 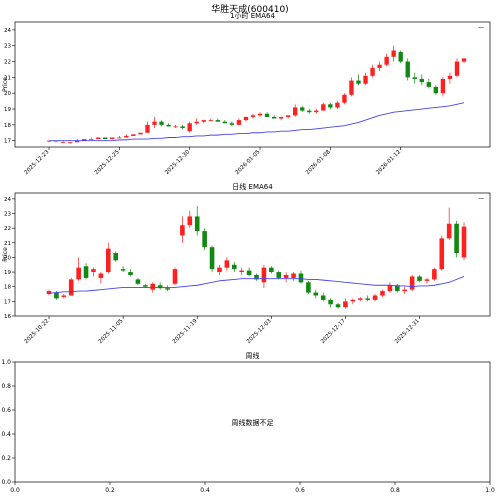 I want to click on y-axis-label: Price, so click(x=5, y=254).